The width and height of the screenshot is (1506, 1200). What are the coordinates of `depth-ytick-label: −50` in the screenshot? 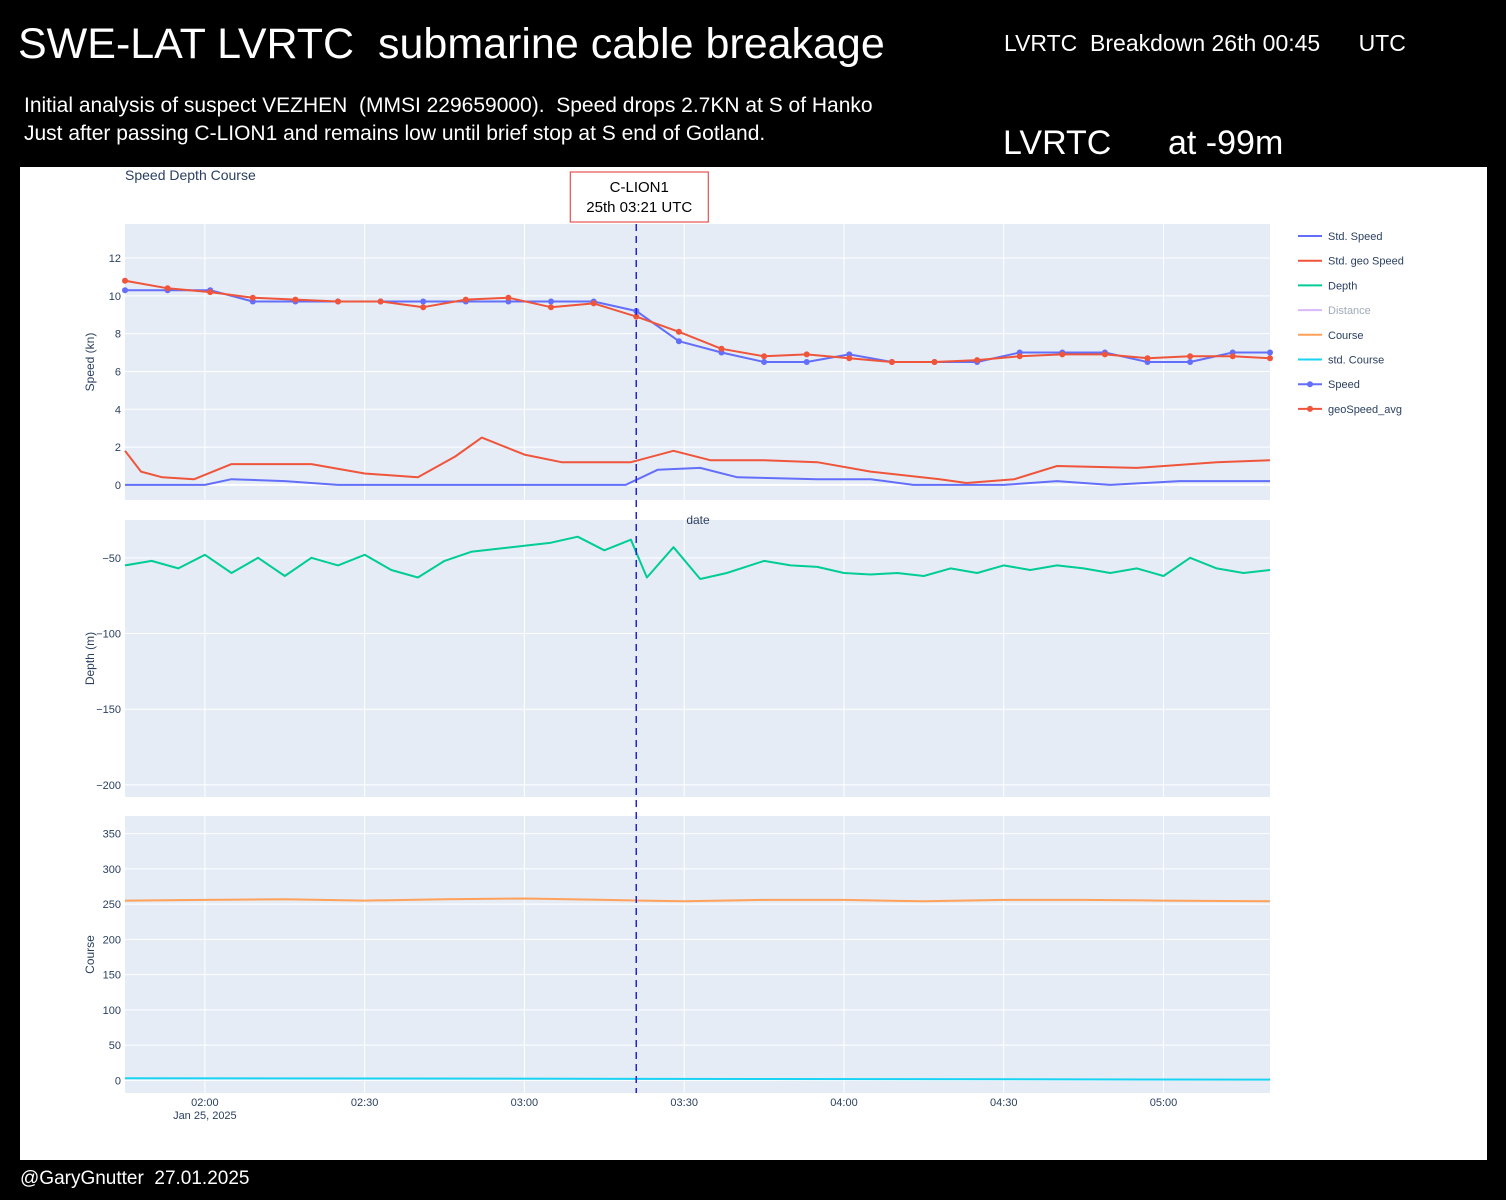 It's located at (111, 559).